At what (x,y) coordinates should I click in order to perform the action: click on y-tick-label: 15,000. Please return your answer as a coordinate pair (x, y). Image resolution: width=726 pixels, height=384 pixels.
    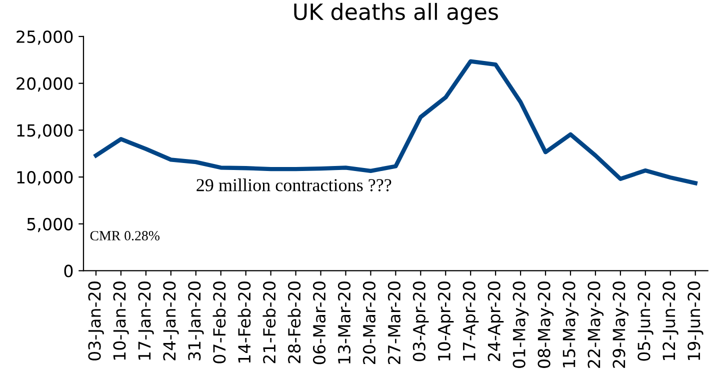
    Looking at the image, I should click on (45, 131).